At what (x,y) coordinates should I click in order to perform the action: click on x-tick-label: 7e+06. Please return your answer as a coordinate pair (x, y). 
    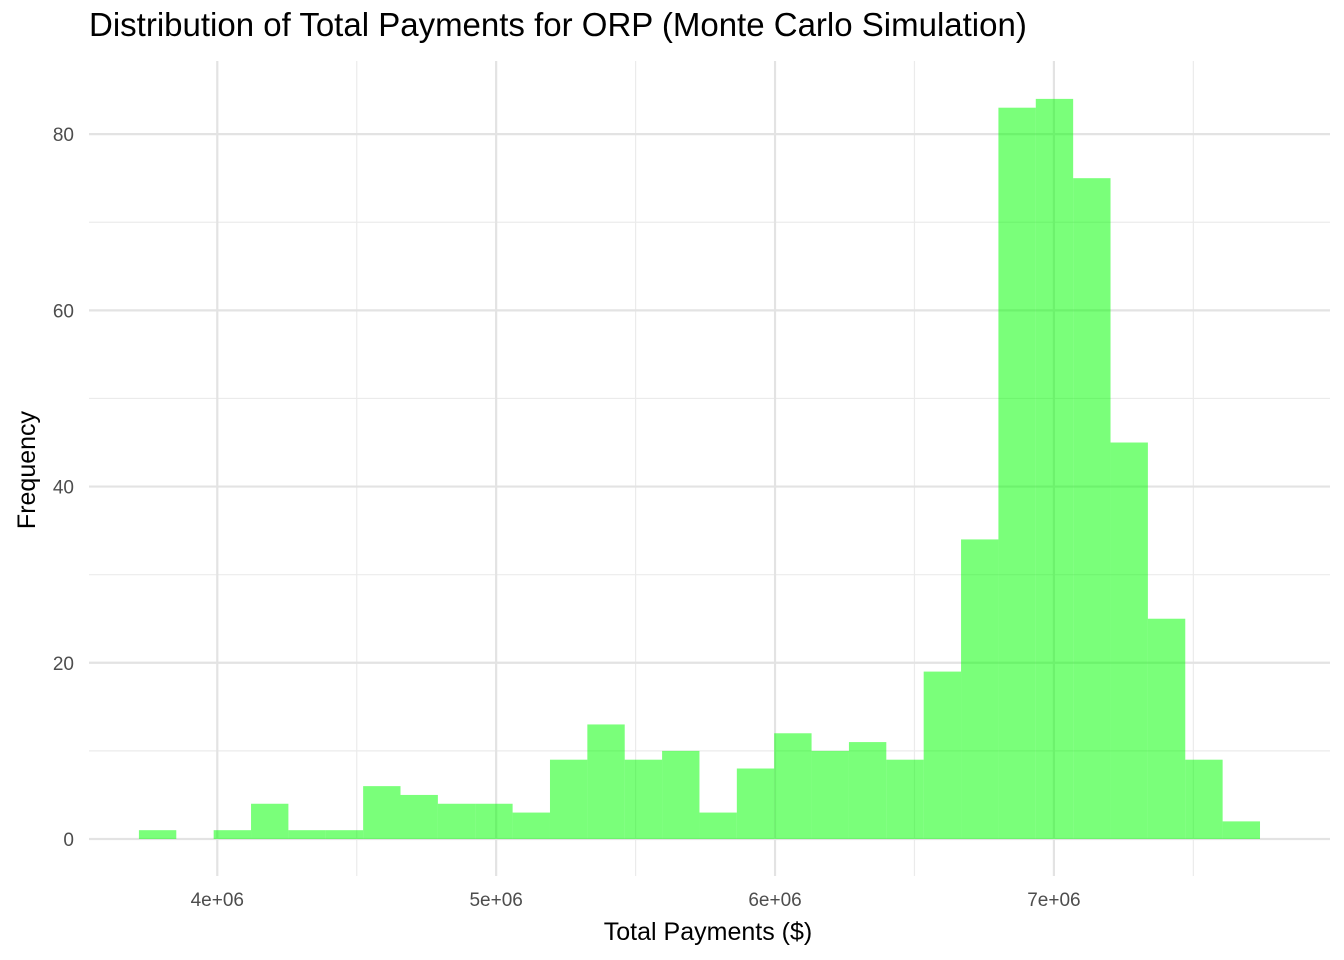
    Looking at the image, I should click on (1053, 900).